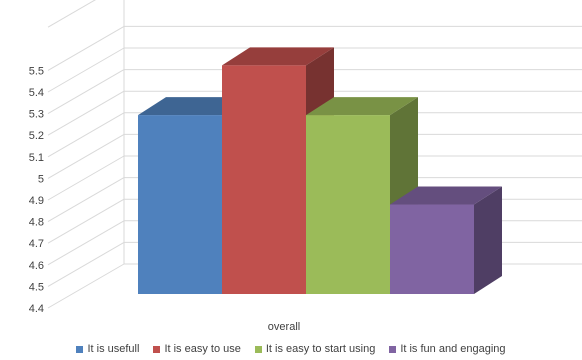  Describe the element at coordinates (36, 136) in the screenshot. I see `y-tick-label: 5.2` at that location.